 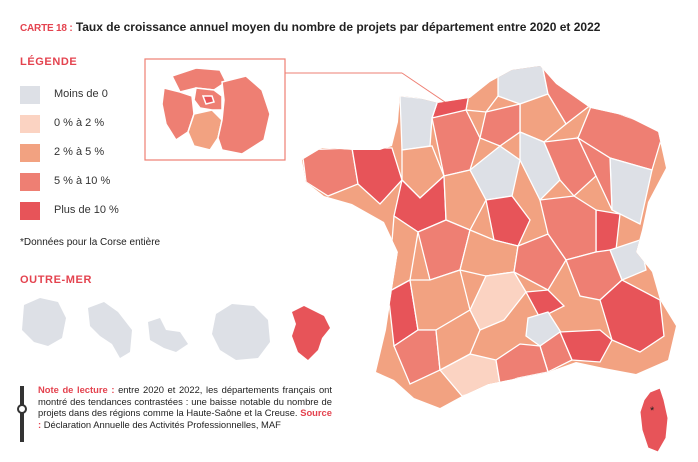 What do you see at coordinates (208, 100) in the screenshot?
I see `paris` at bounding box center [208, 100].